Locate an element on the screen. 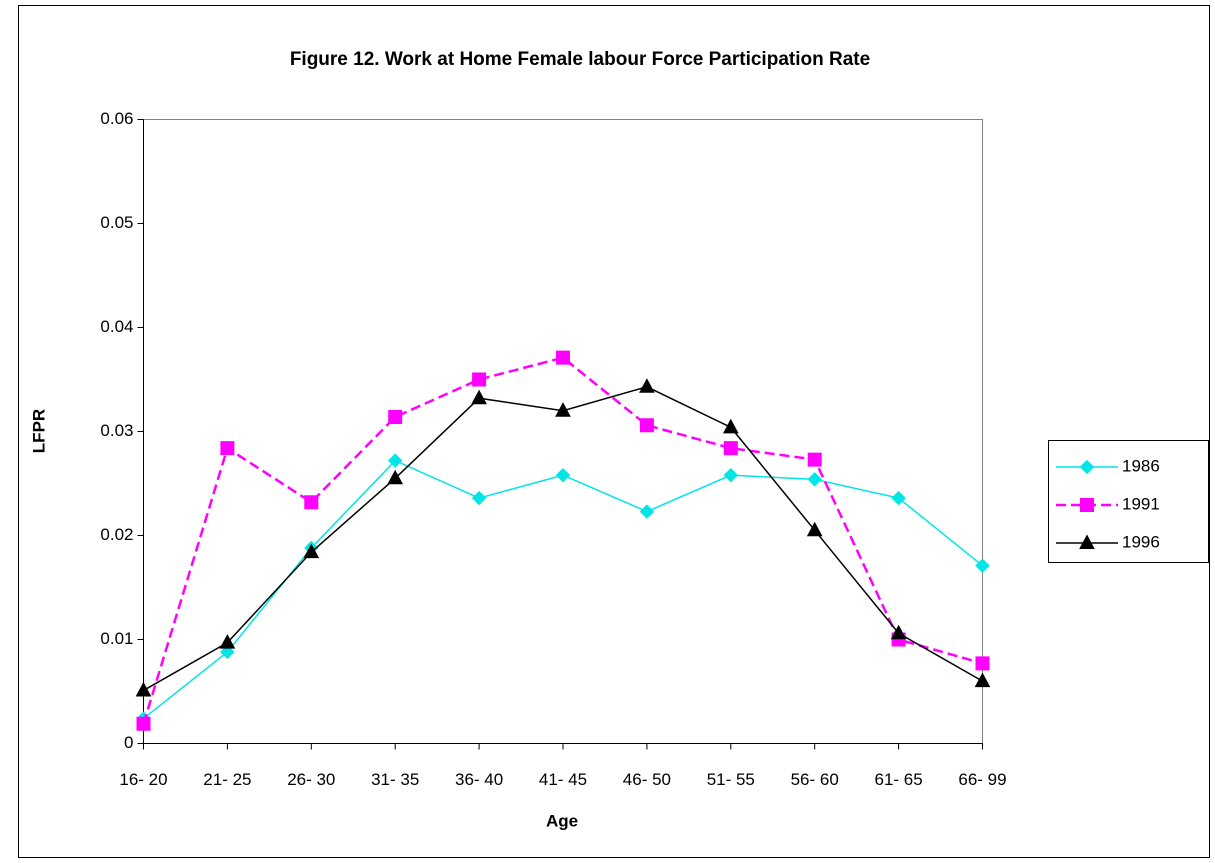 The height and width of the screenshot is (863, 1215). y-tick-label: 0 is located at coordinates (128, 742).